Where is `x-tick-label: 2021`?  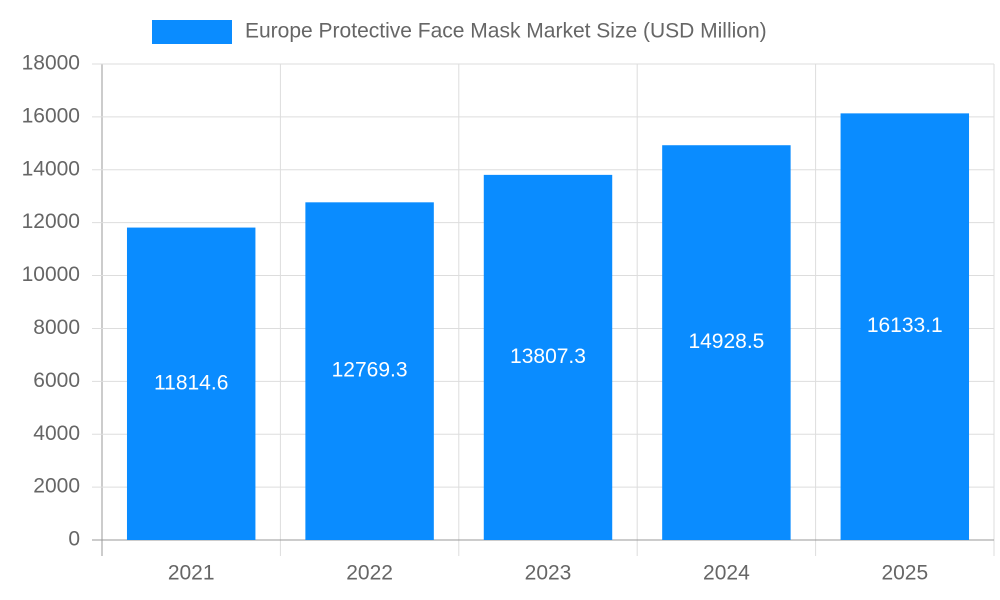 x-tick-label: 2021 is located at coordinates (191, 573).